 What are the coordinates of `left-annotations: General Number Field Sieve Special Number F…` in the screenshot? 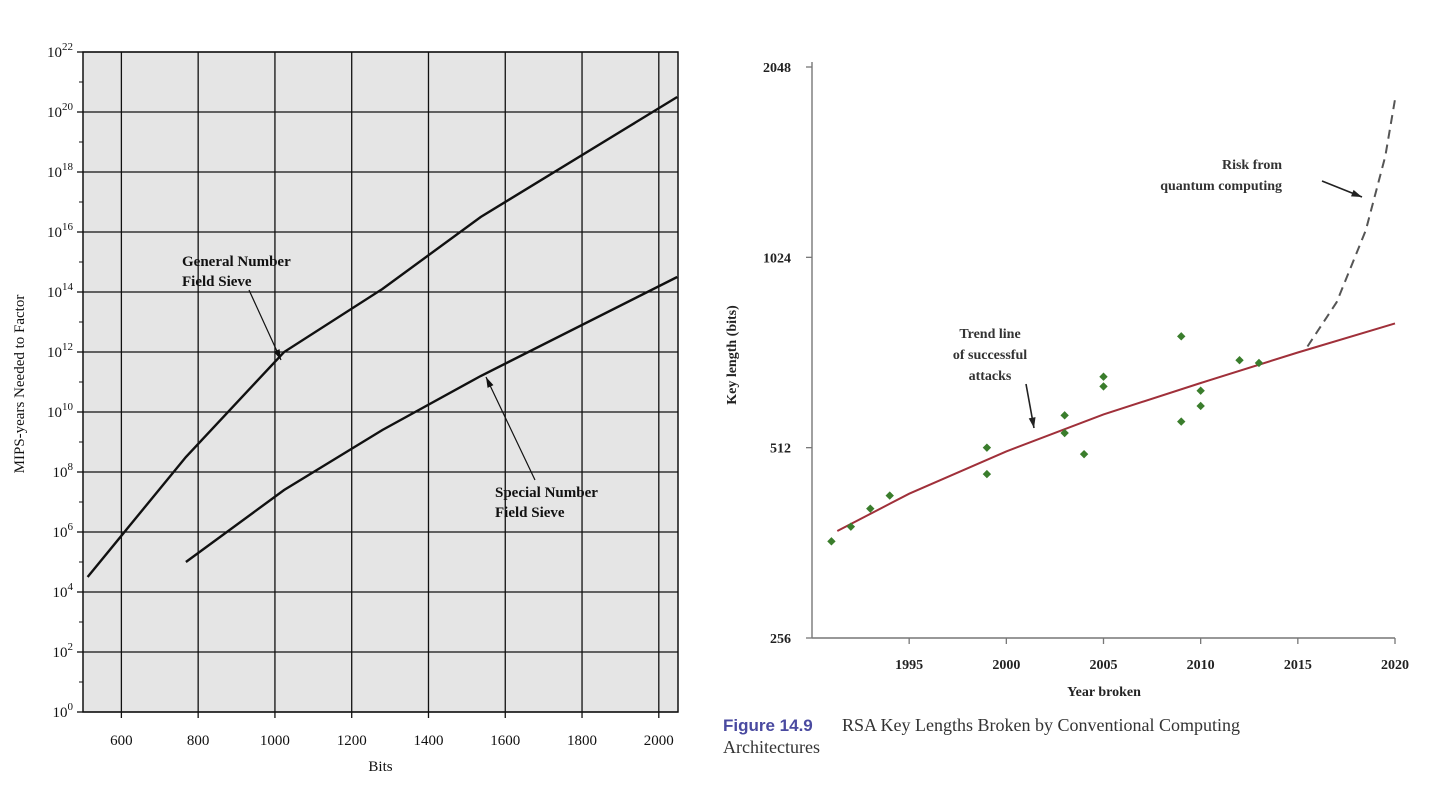 It's located at (390, 387).